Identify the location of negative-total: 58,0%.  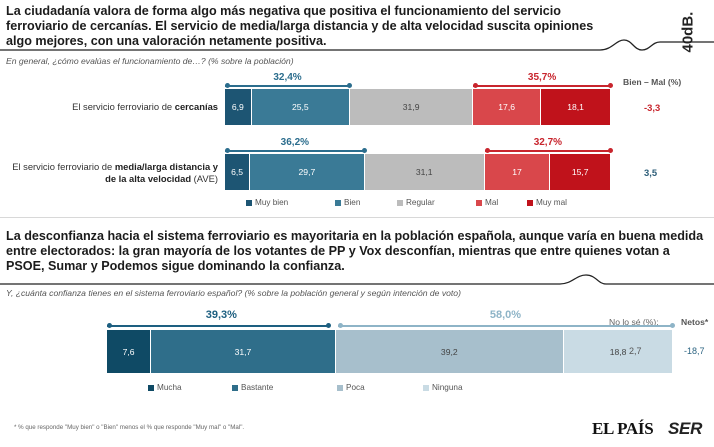
(505, 315).